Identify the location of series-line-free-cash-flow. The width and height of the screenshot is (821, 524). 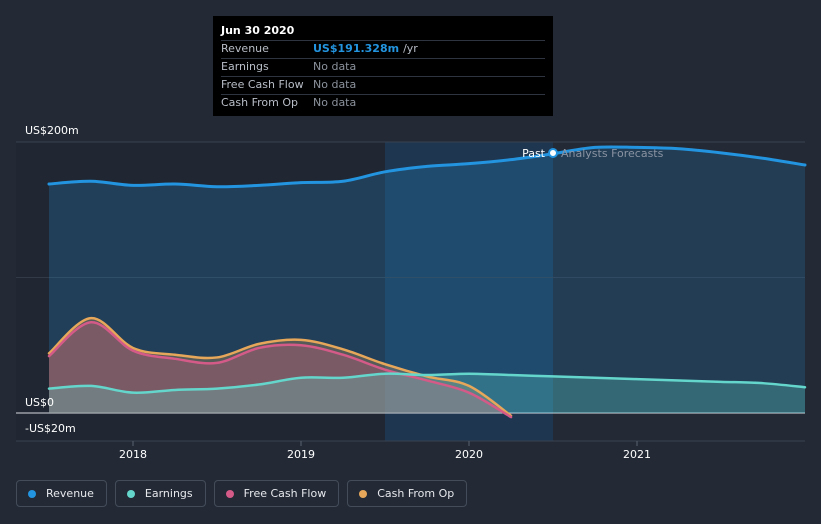
(280, 369).